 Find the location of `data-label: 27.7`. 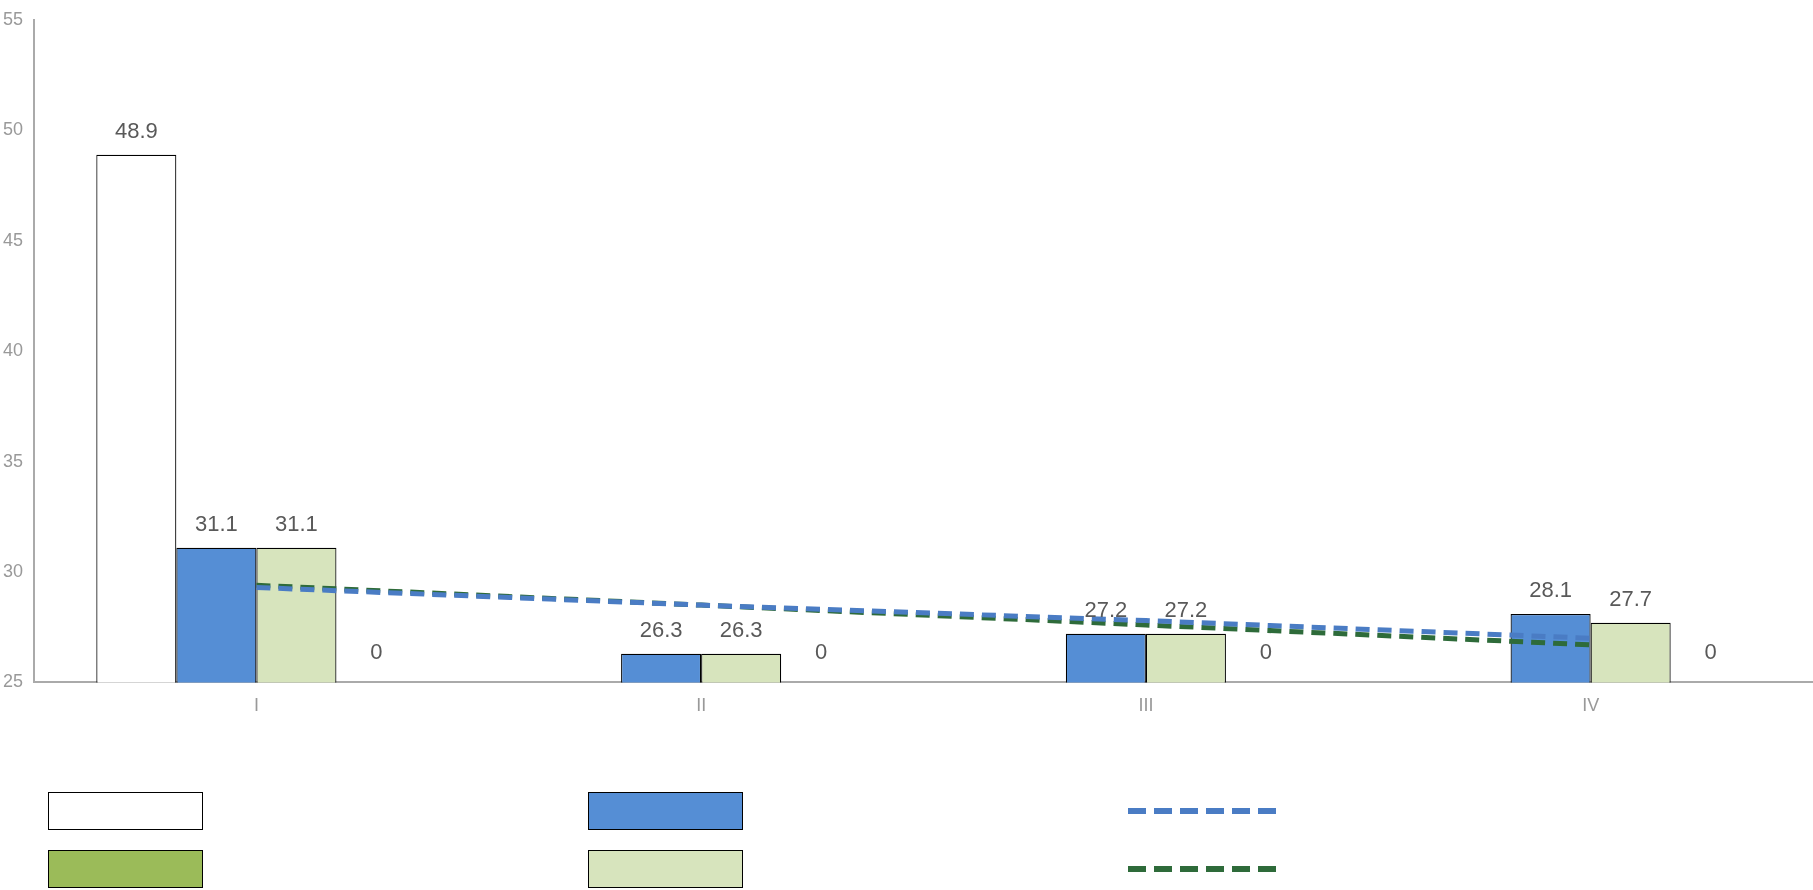

data-label: 27.7 is located at coordinates (1631, 598).